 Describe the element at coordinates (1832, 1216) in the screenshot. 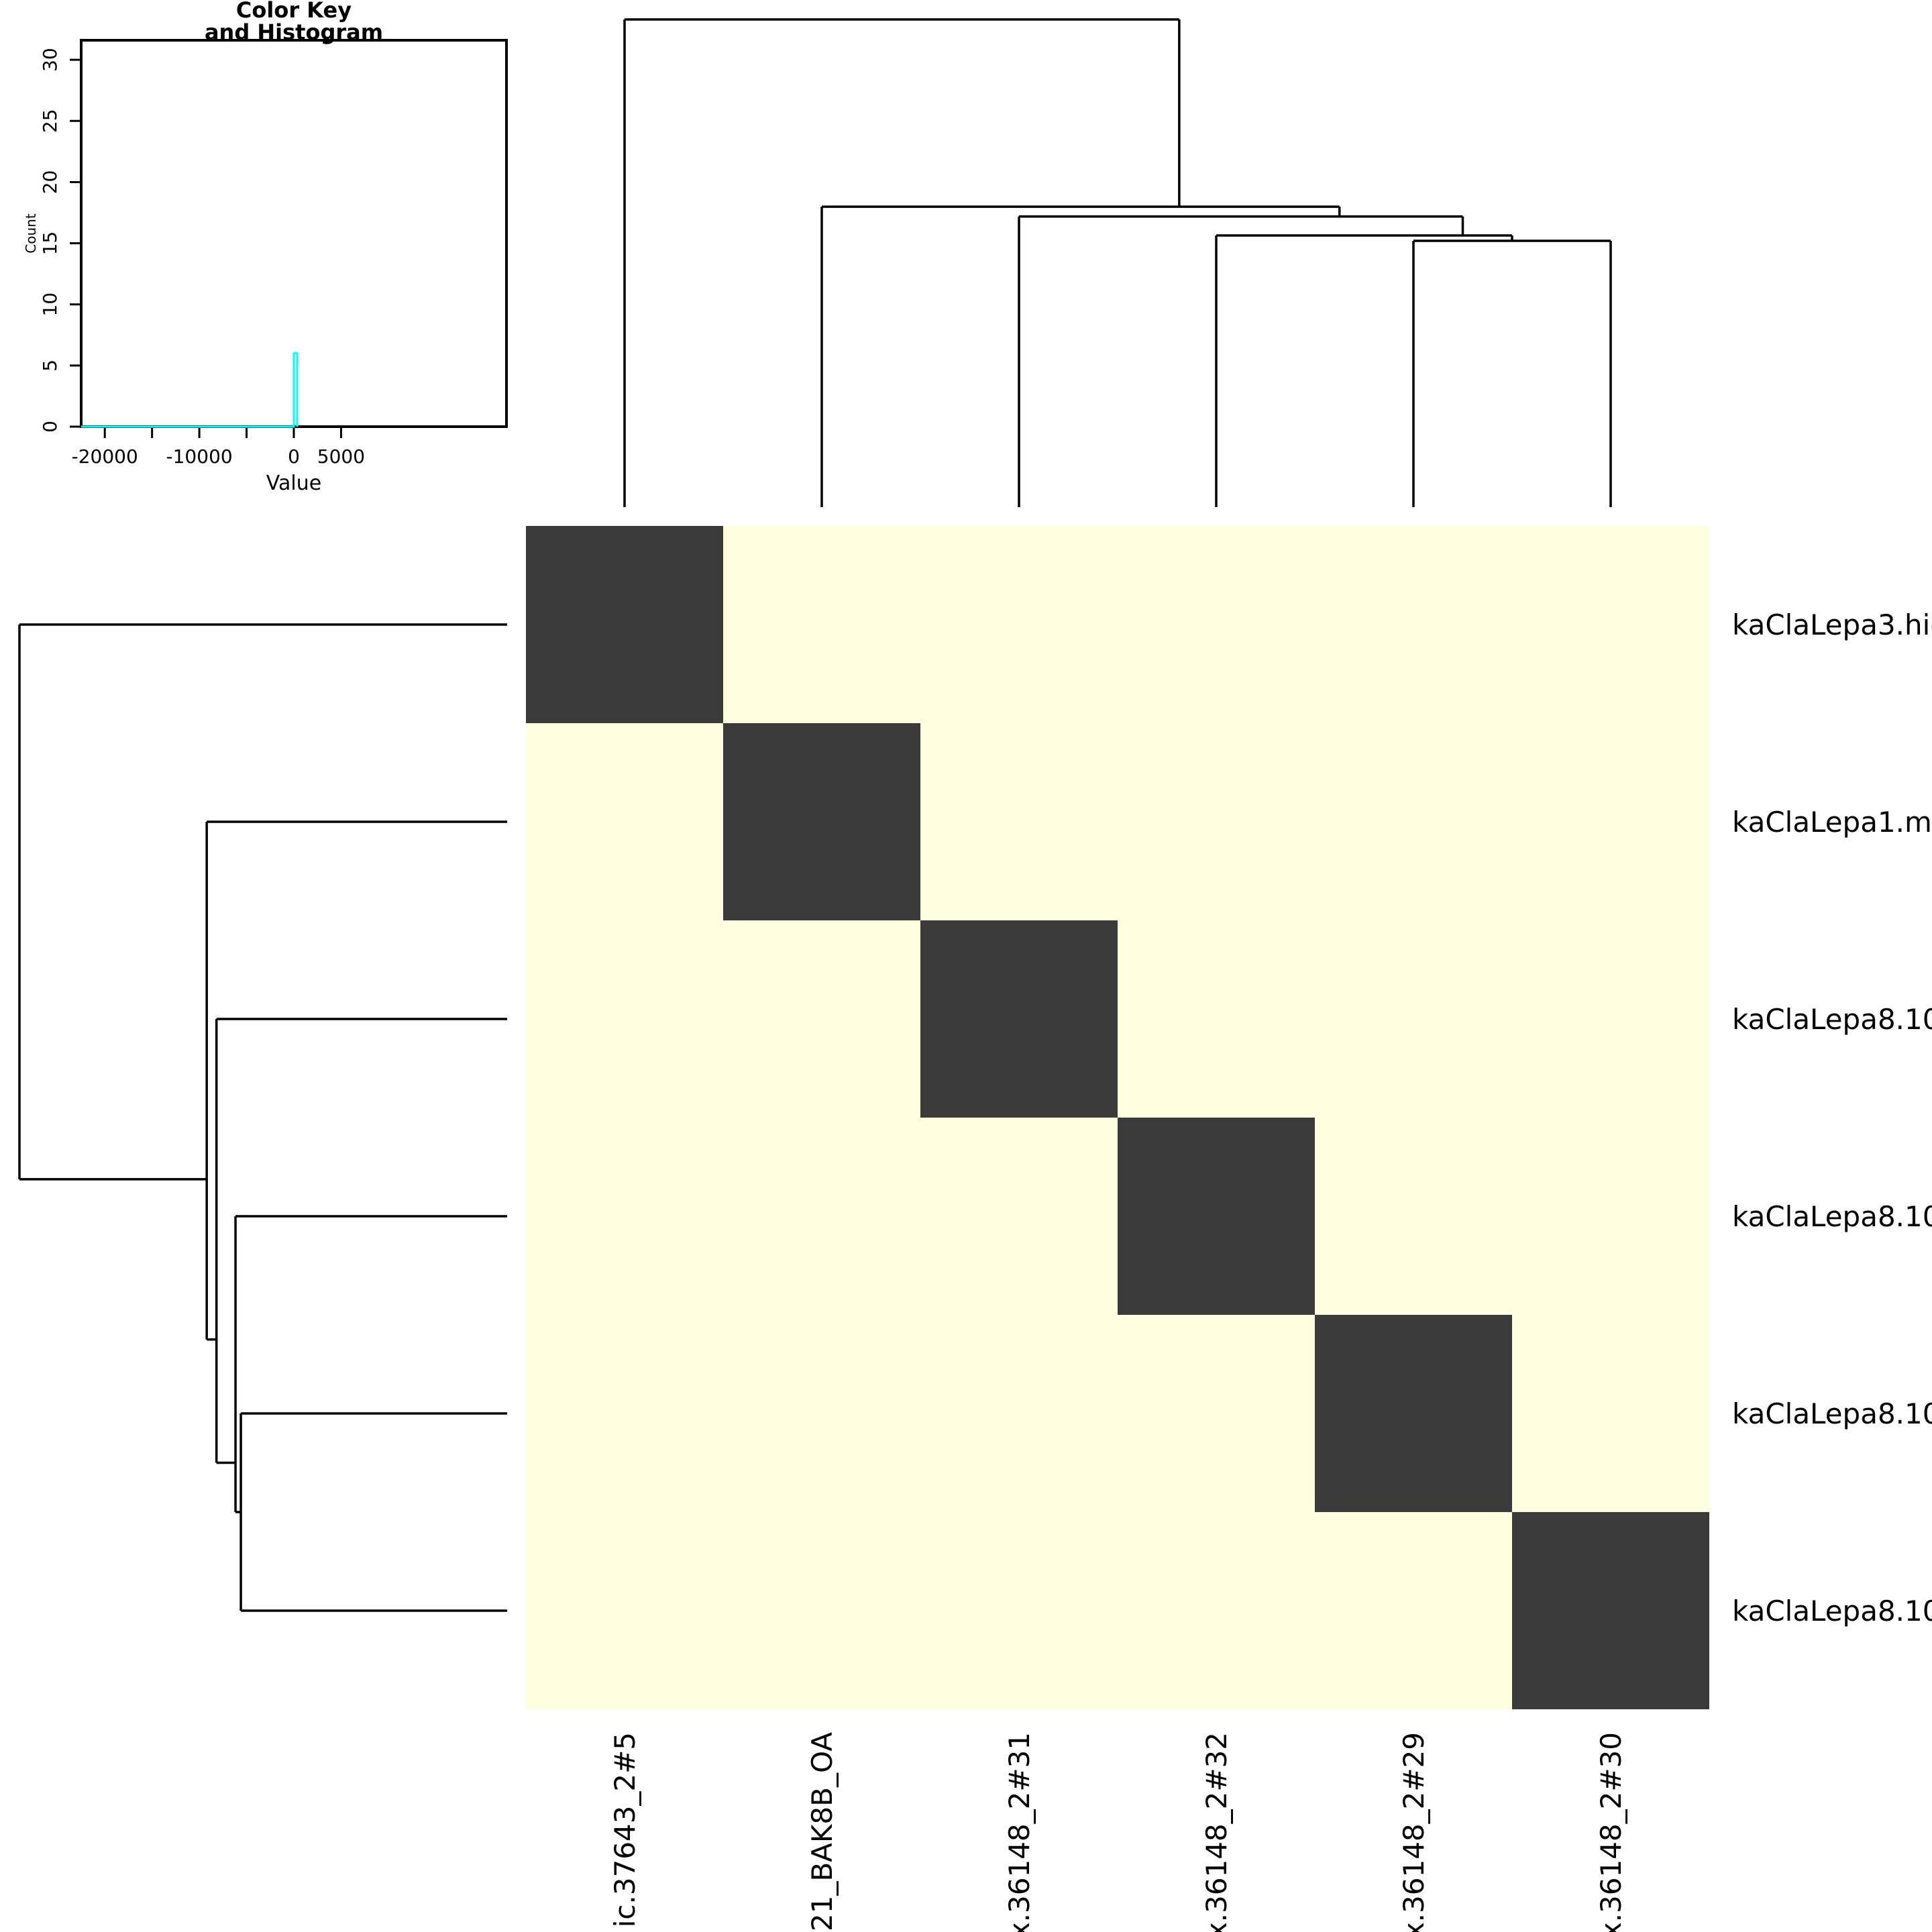

I see `row-label-4: kaClaLepa8.10` at that location.